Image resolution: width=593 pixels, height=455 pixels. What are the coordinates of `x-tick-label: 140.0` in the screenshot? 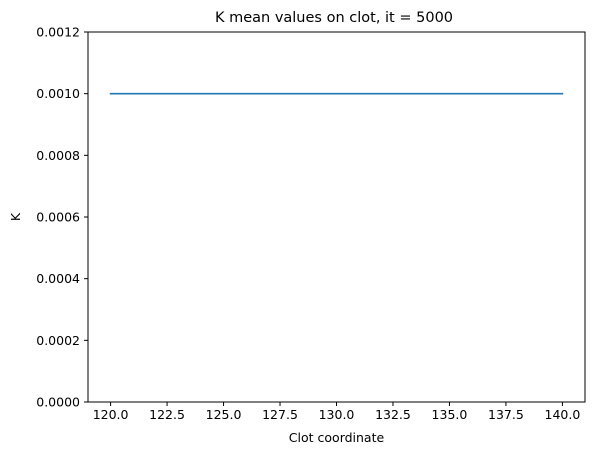 It's located at (563, 414).